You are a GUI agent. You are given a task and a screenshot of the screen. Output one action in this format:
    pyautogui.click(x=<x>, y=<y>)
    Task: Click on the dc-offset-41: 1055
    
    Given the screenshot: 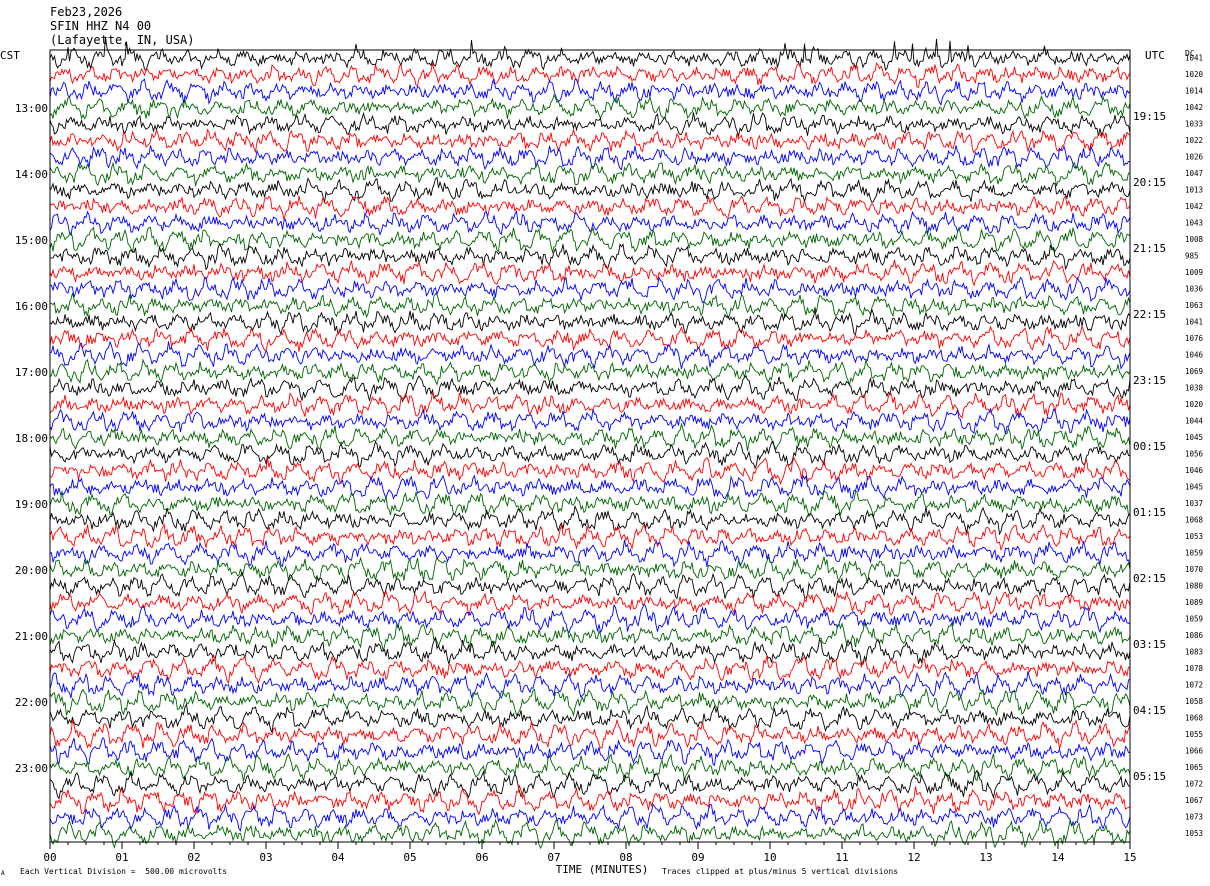 What is the action you would take?
    pyautogui.click(x=1194, y=734)
    